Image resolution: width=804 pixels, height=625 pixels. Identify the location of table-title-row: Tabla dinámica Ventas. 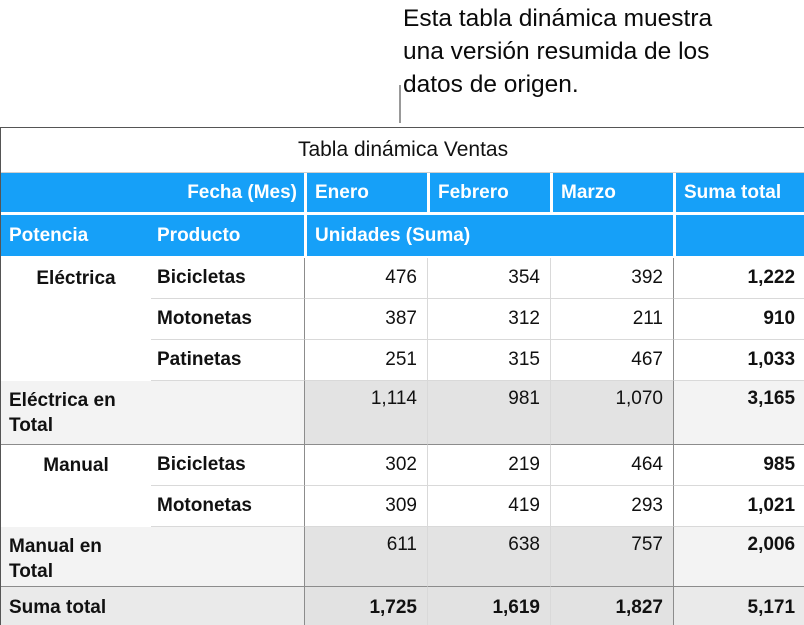
(402, 150).